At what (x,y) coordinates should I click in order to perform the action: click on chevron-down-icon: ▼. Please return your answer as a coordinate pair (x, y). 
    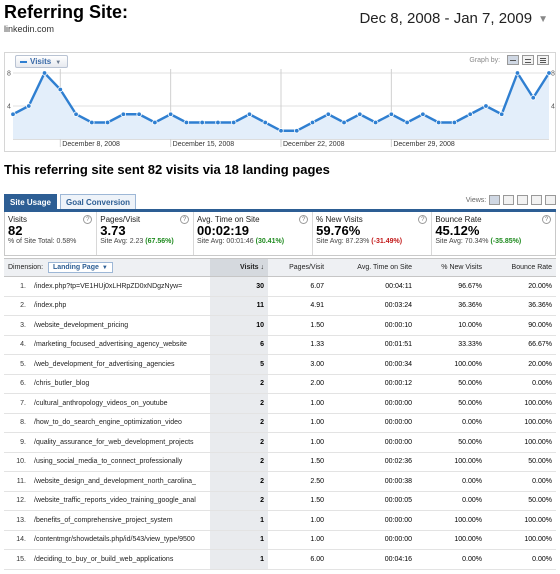
    Looking at the image, I should click on (543, 19).